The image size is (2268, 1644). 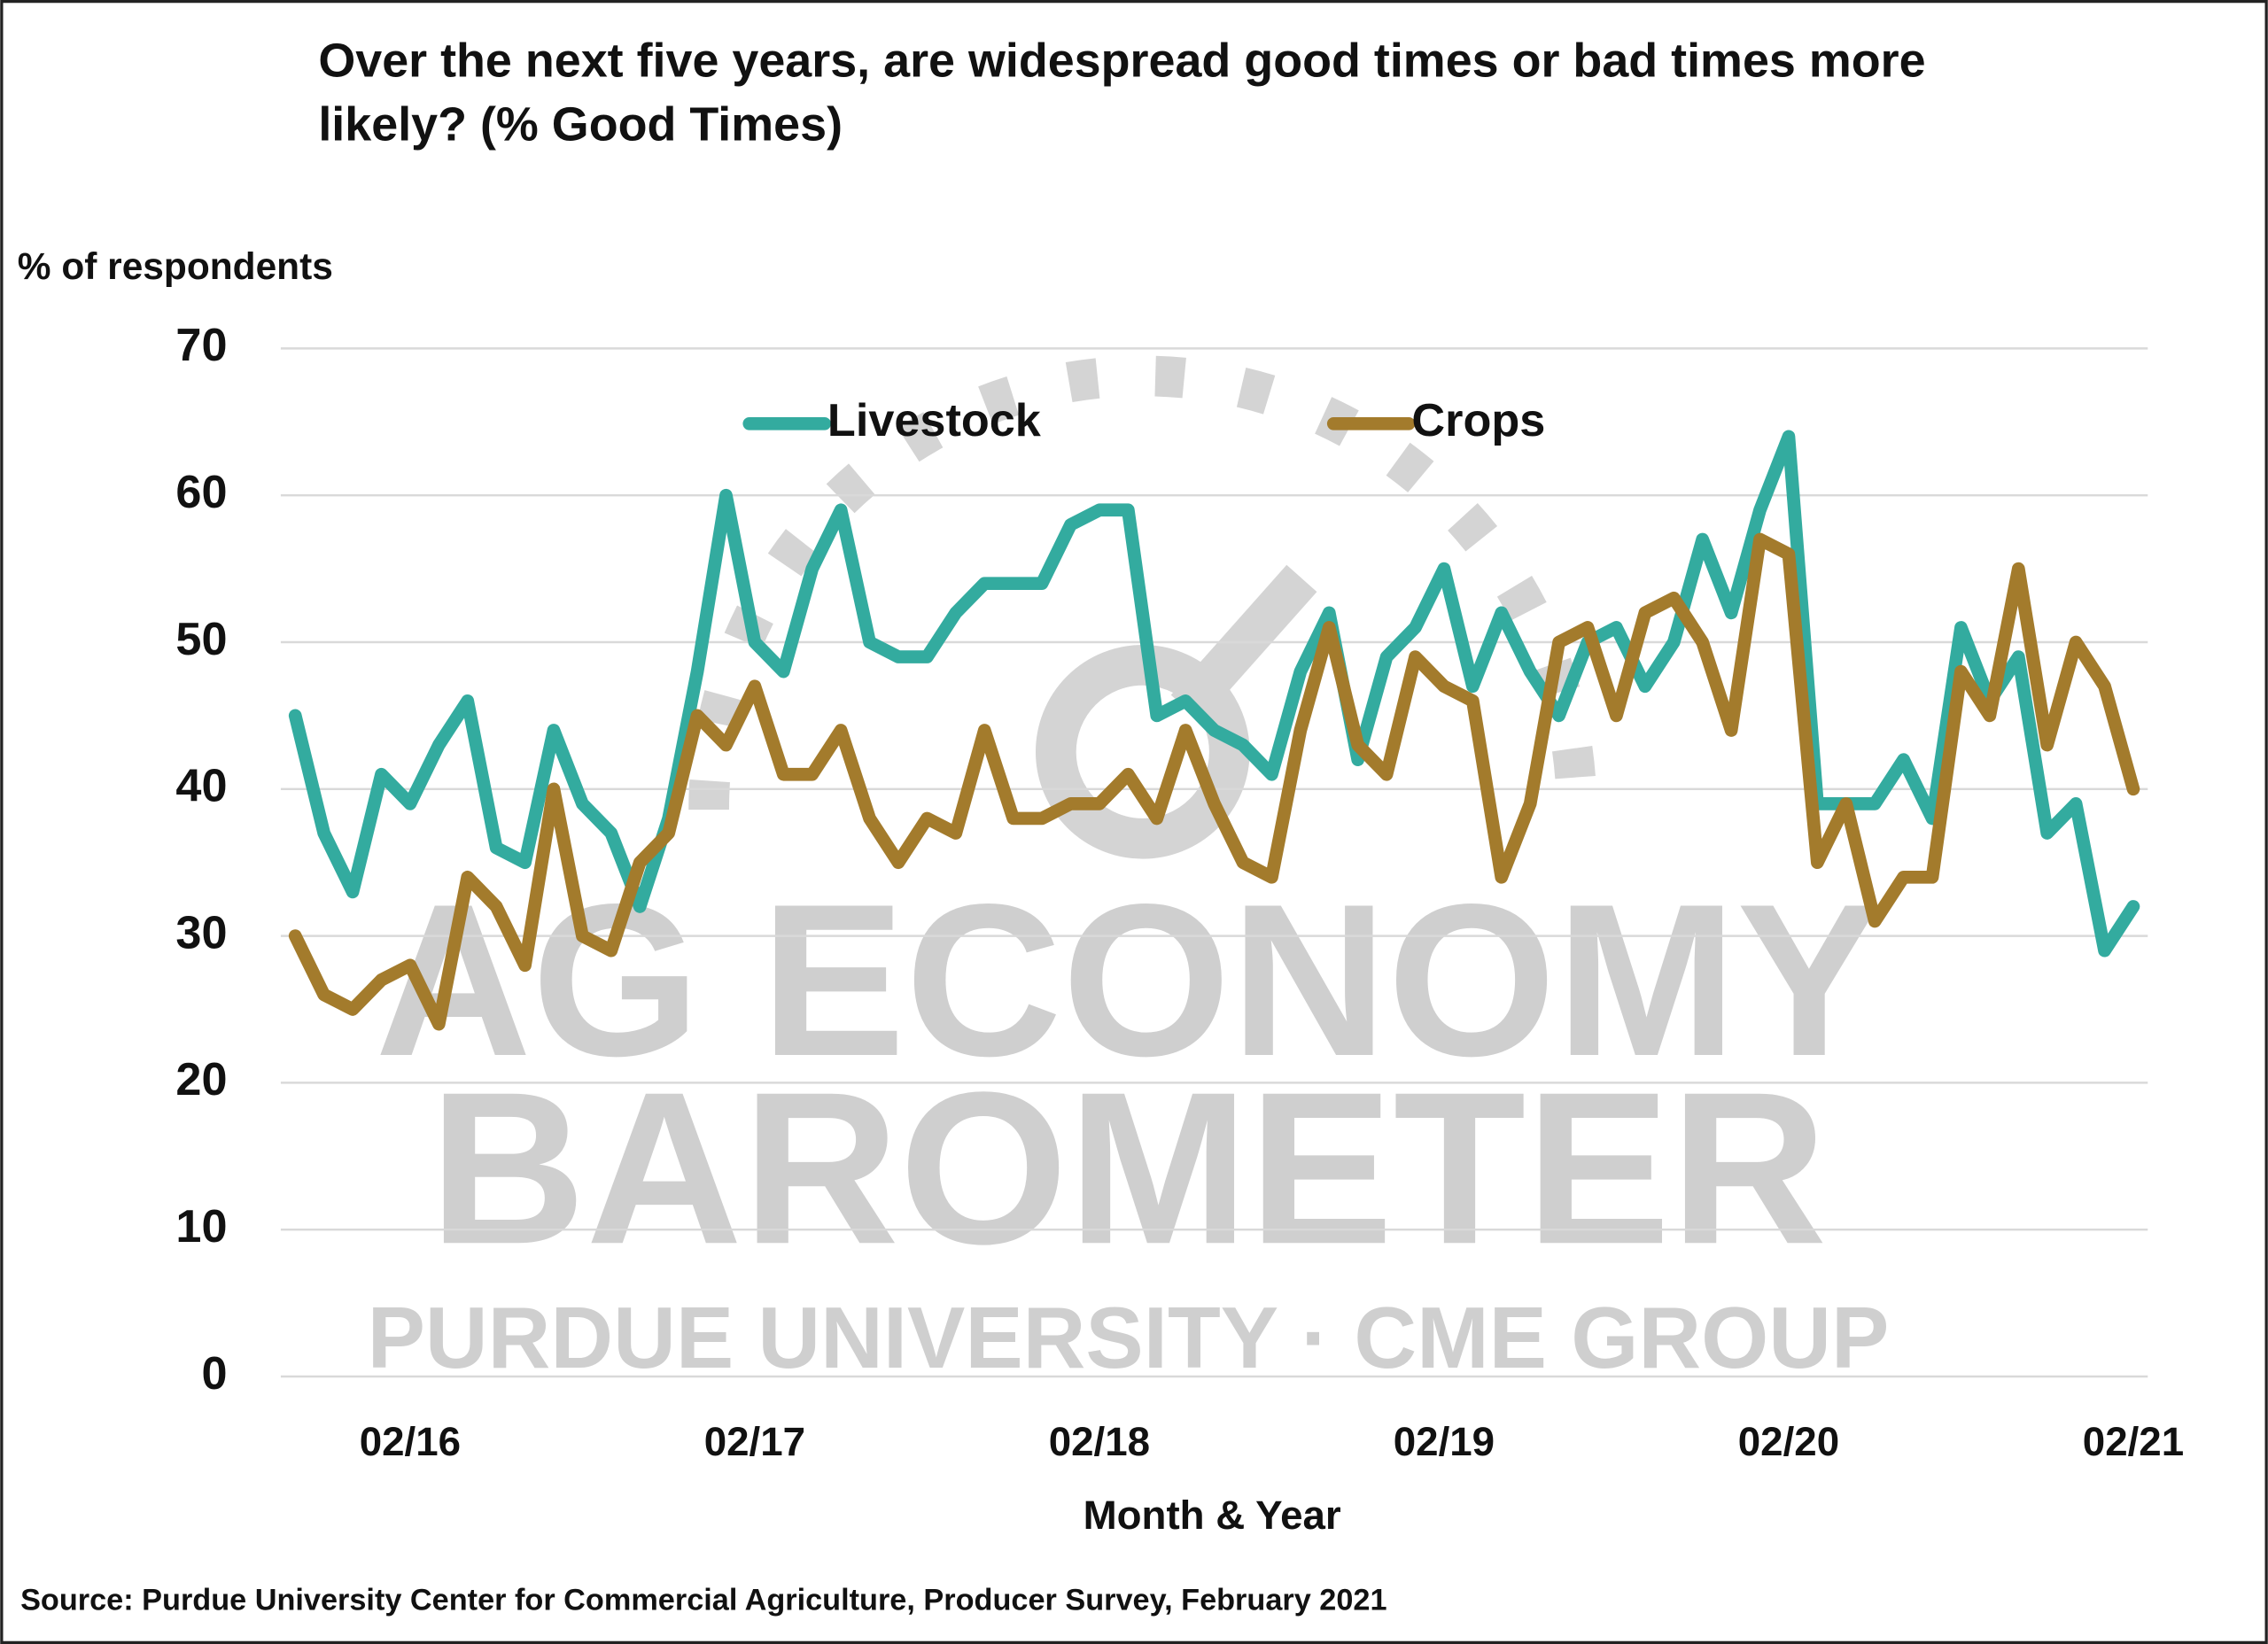 What do you see at coordinates (410, 1441) in the screenshot?
I see `x-tick-label: 02/16` at bounding box center [410, 1441].